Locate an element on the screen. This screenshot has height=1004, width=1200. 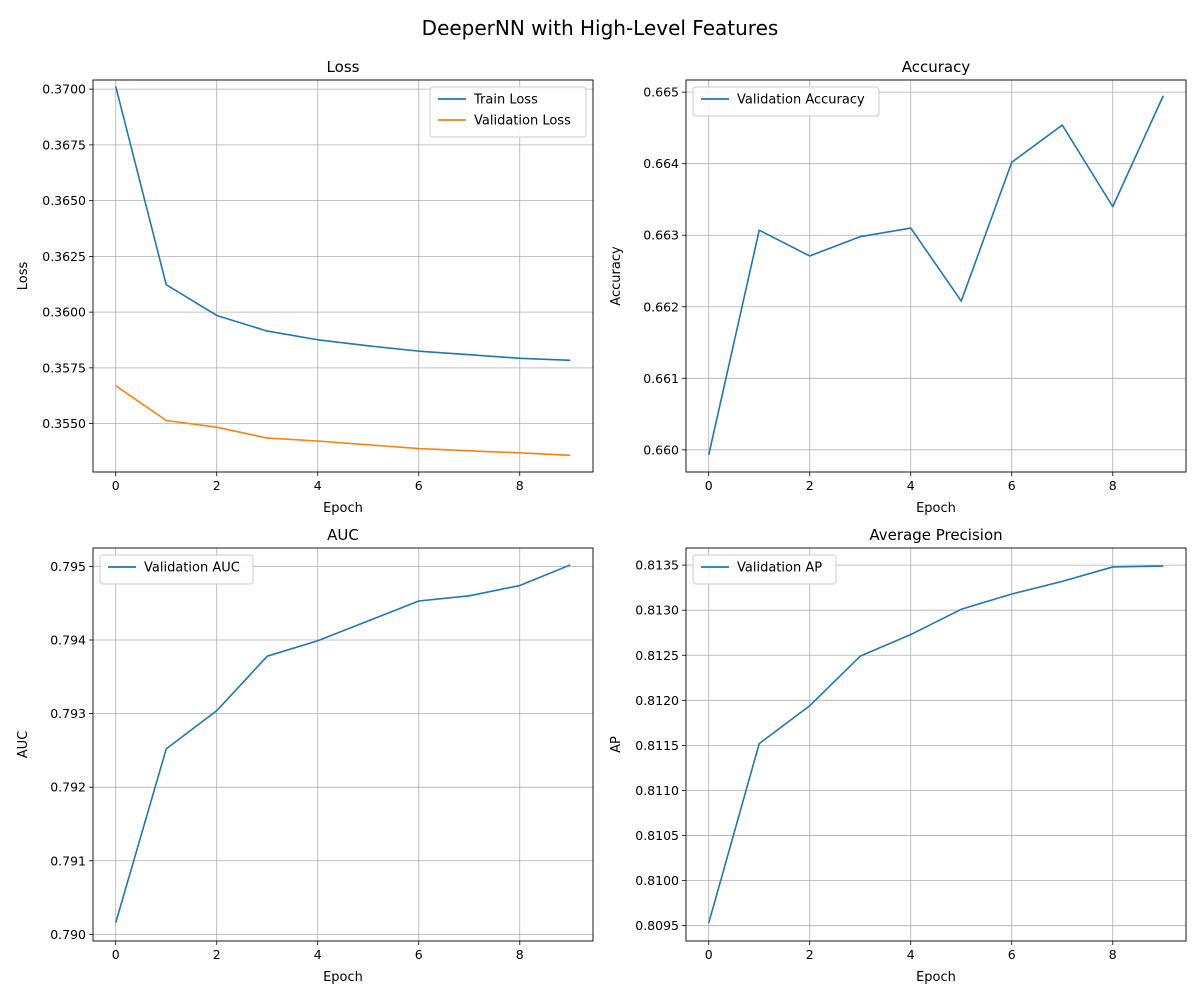
y-tick-label: 0.664 is located at coordinates (661, 163).